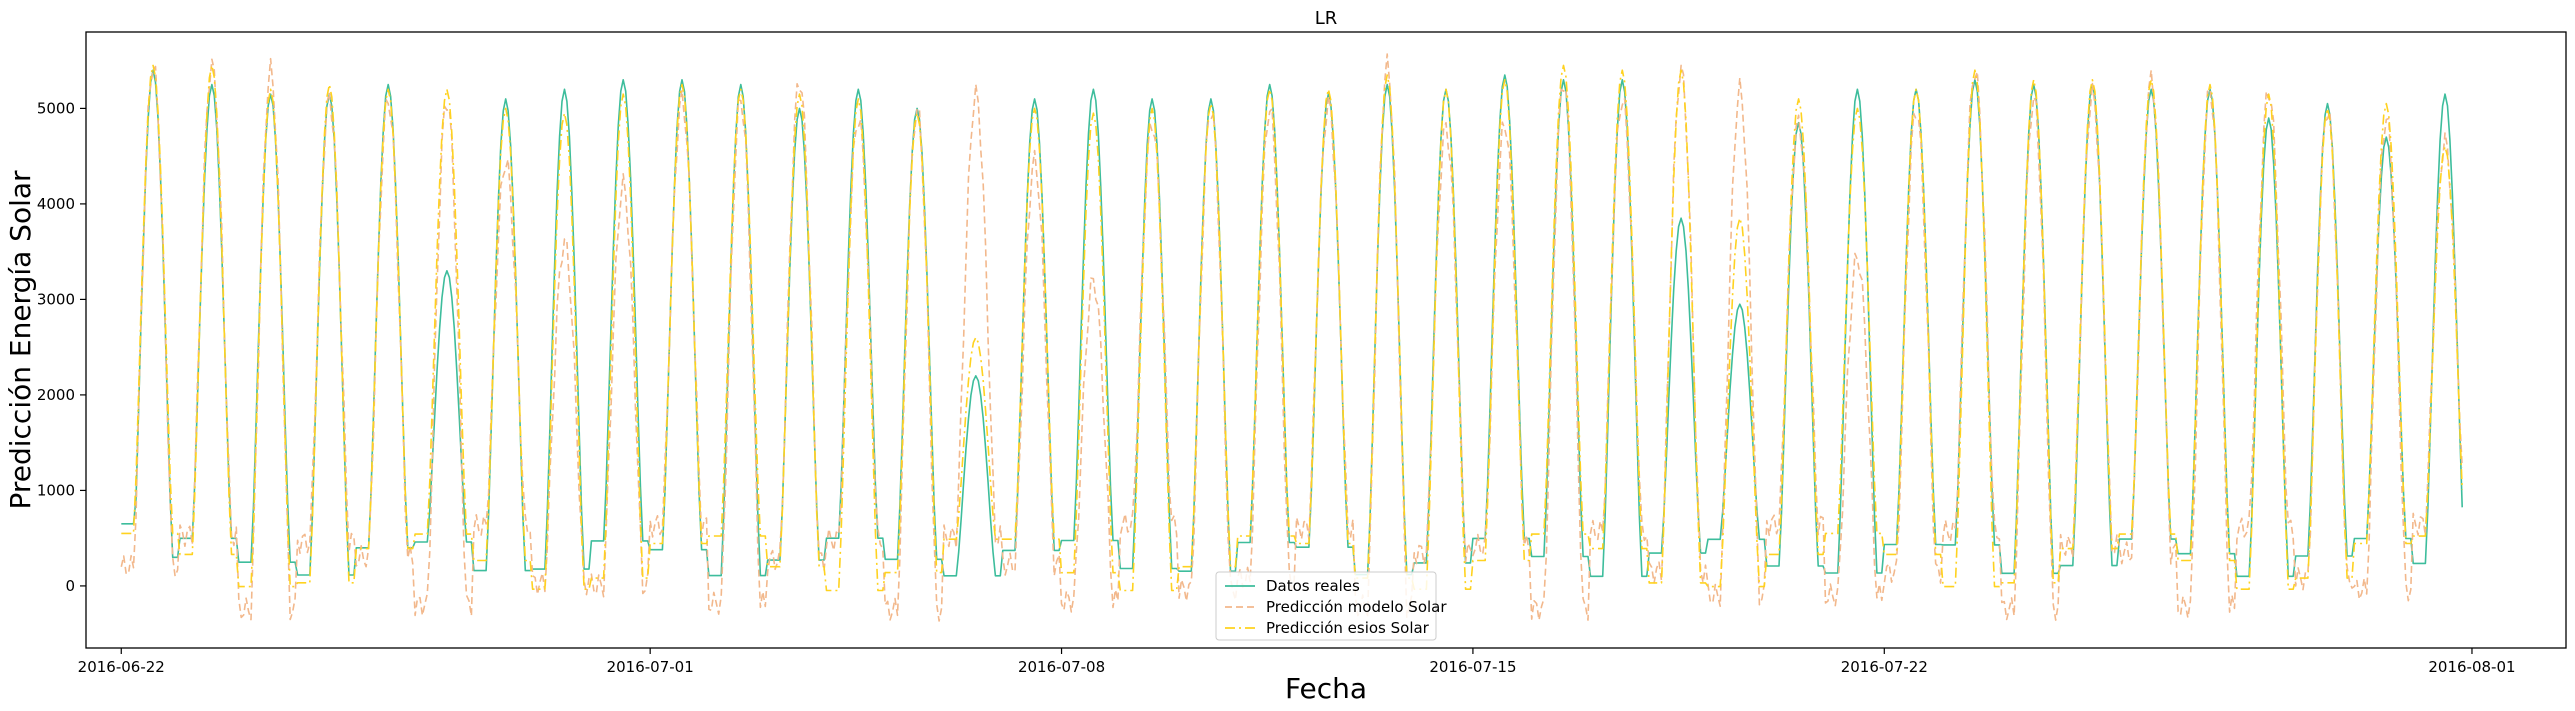 The image size is (2575, 711). What do you see at coordinates (1326, 688) in the screenshot?
I see `x-axis-label: Fecha` at bounding box center [1326, 688].